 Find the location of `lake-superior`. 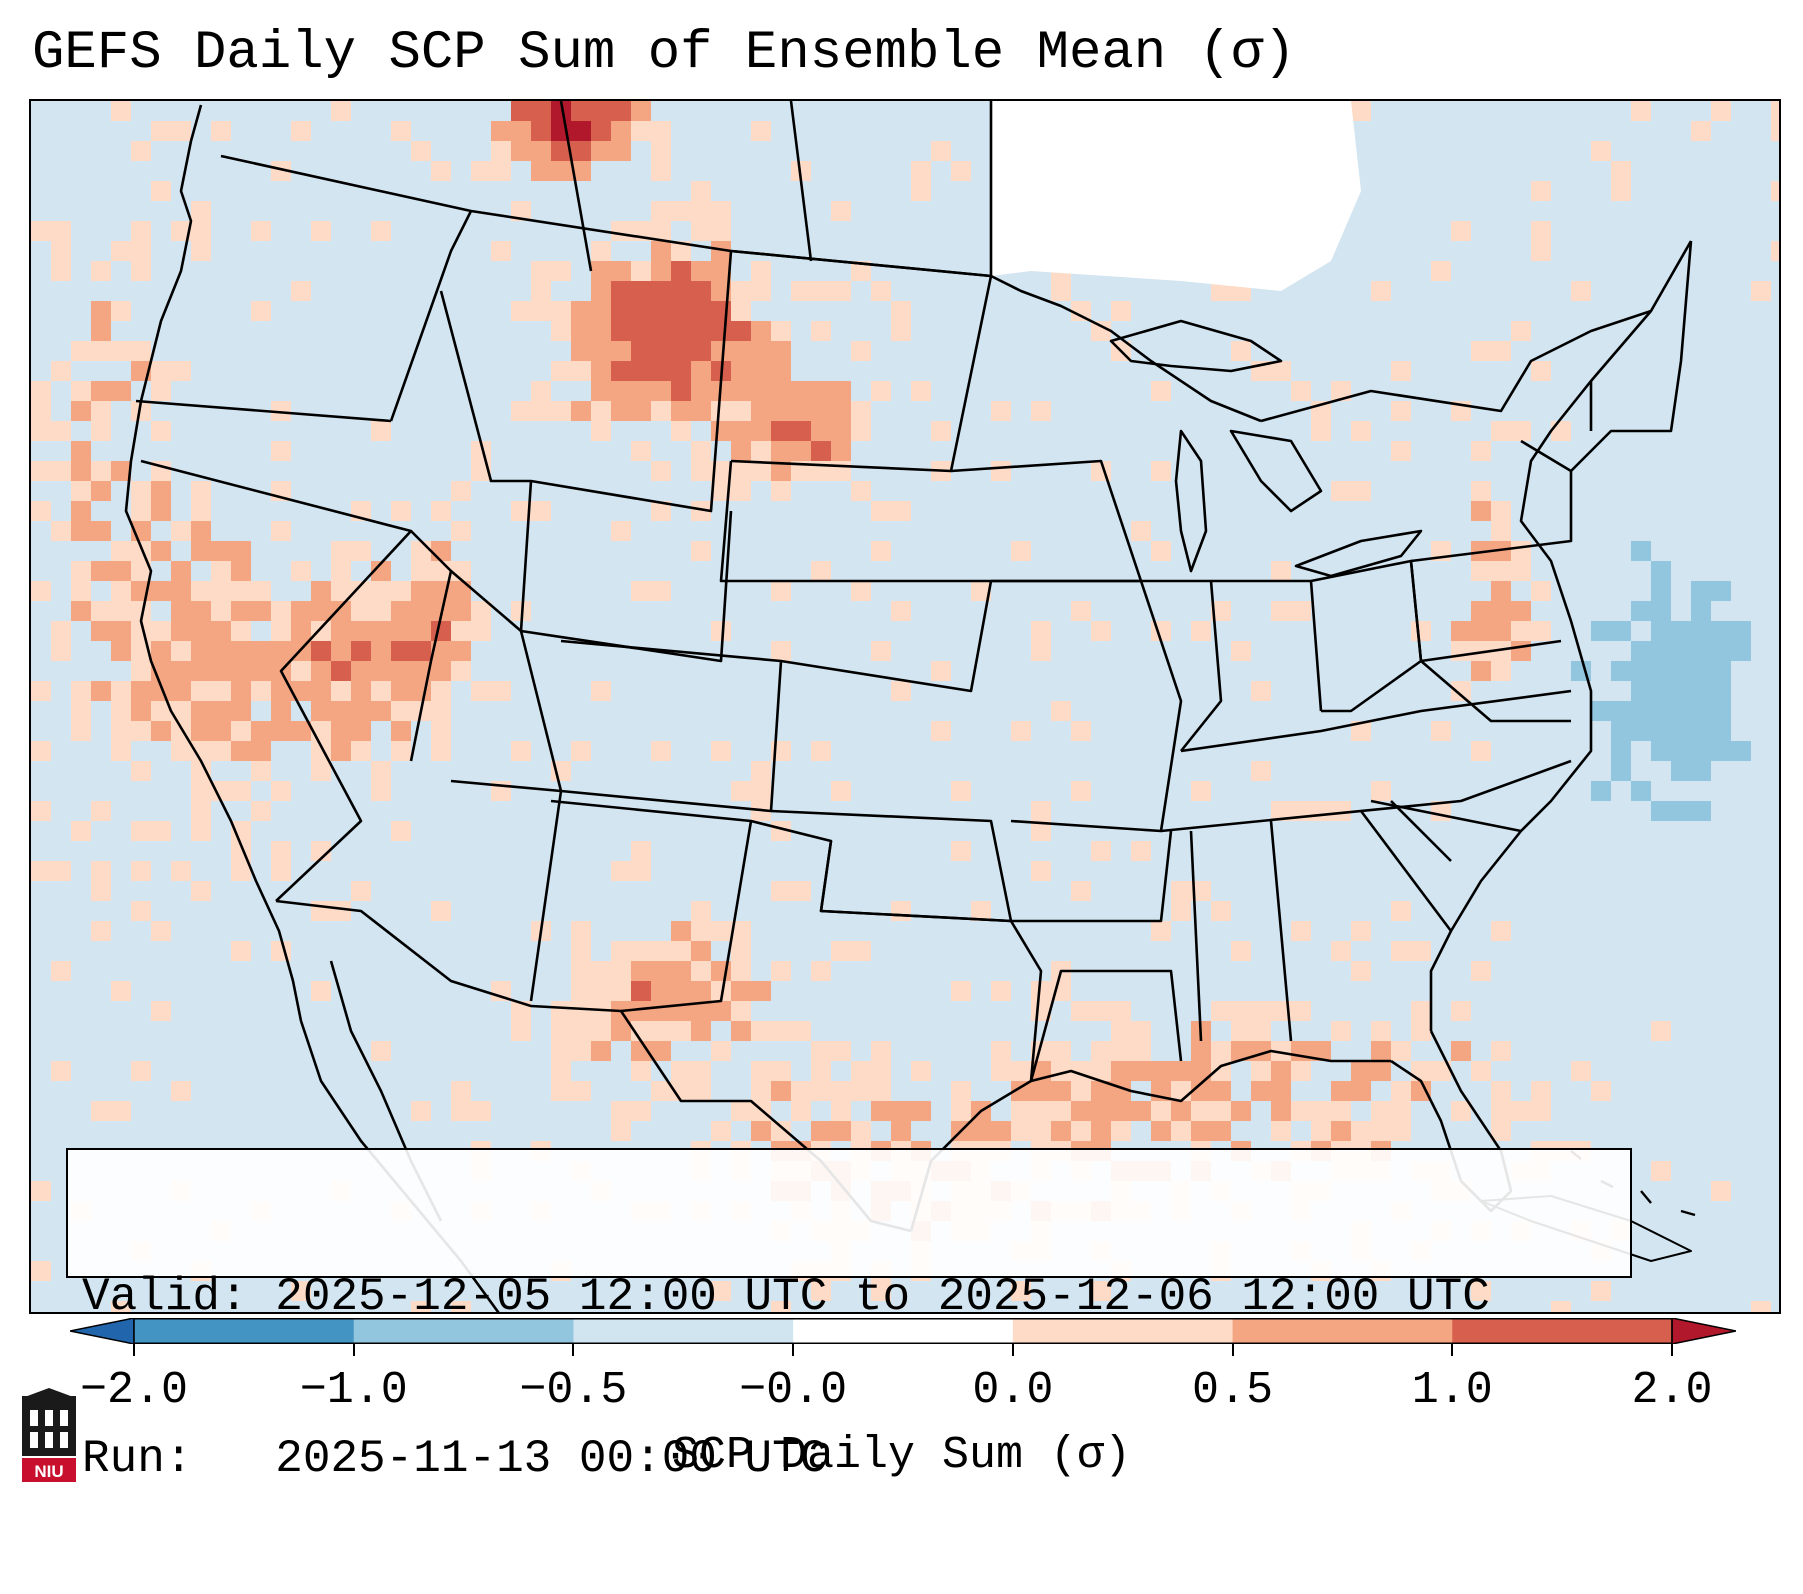

lake-superior is located at coordinates (1196, 346).